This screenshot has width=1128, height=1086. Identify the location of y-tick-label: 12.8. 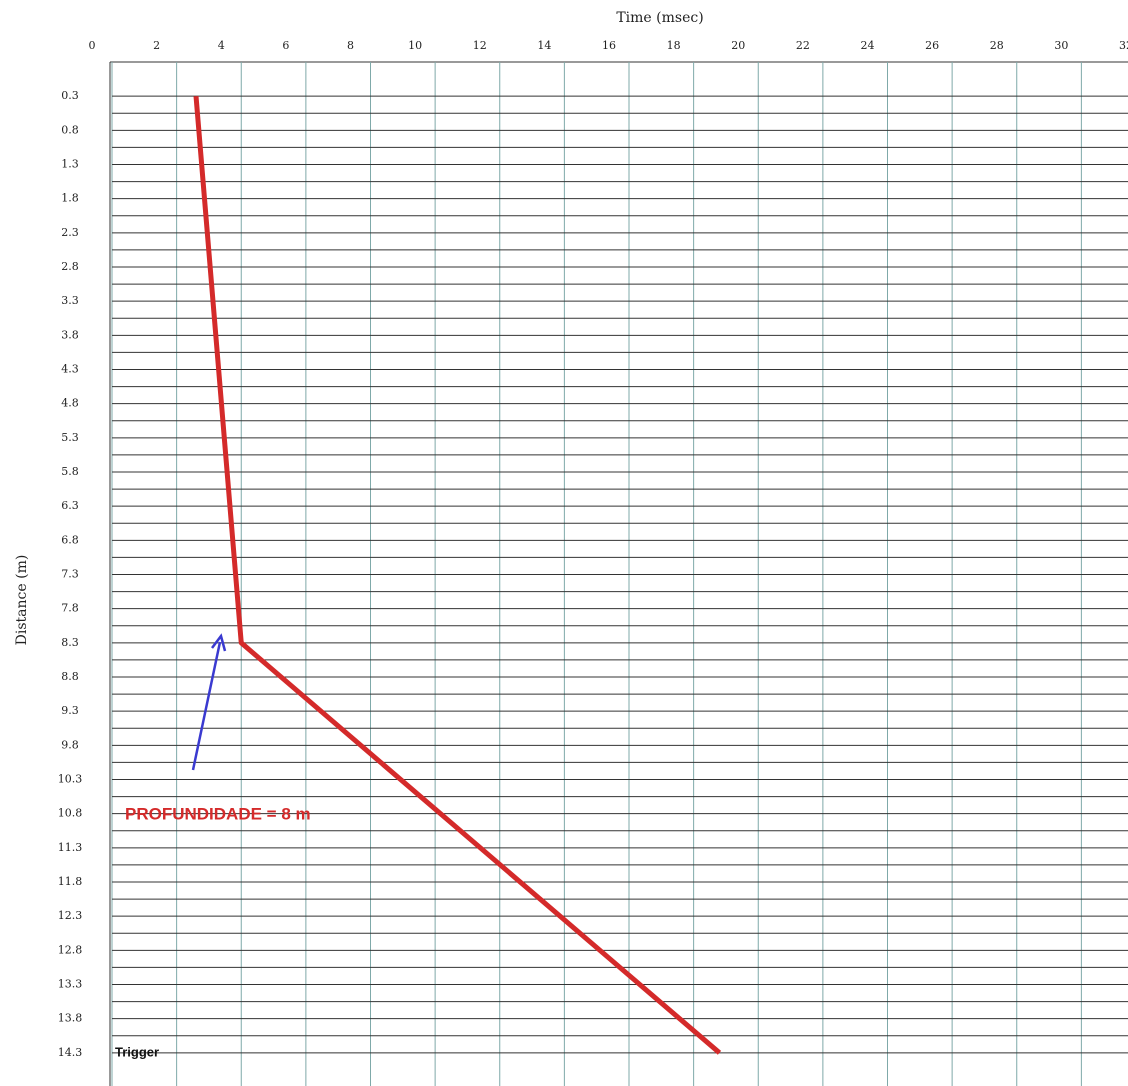
(70, 949).